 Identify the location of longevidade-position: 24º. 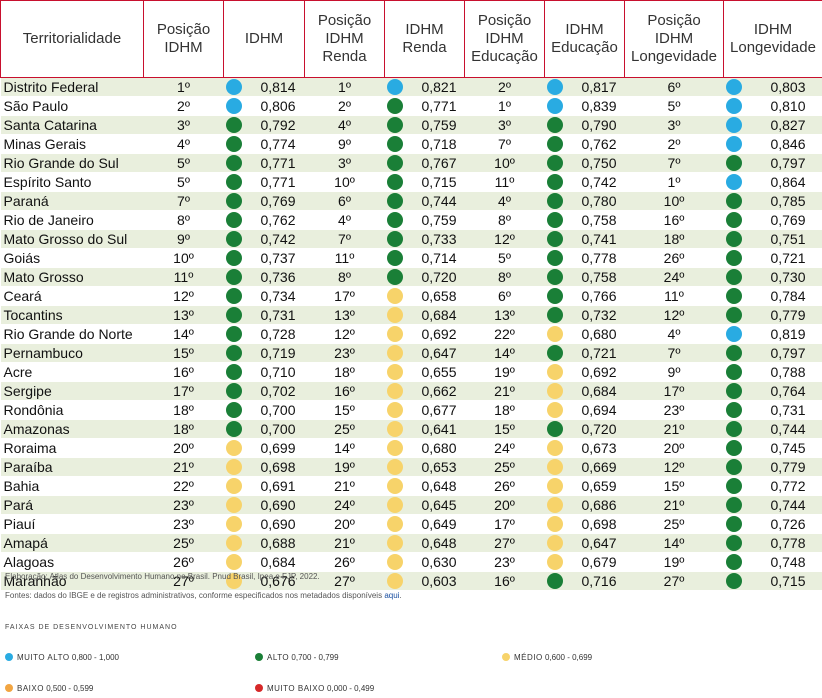
(674, 277).